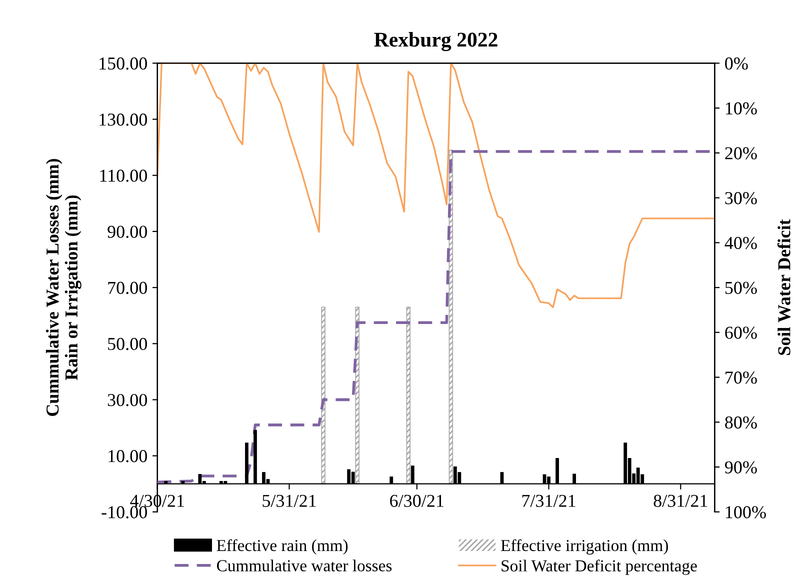 The image size is (803, 585). What do you see at coordinates (417, 500) in the screenshot?
I see `x-tick-label: 6/30/21` at bounding box center [417, 500].